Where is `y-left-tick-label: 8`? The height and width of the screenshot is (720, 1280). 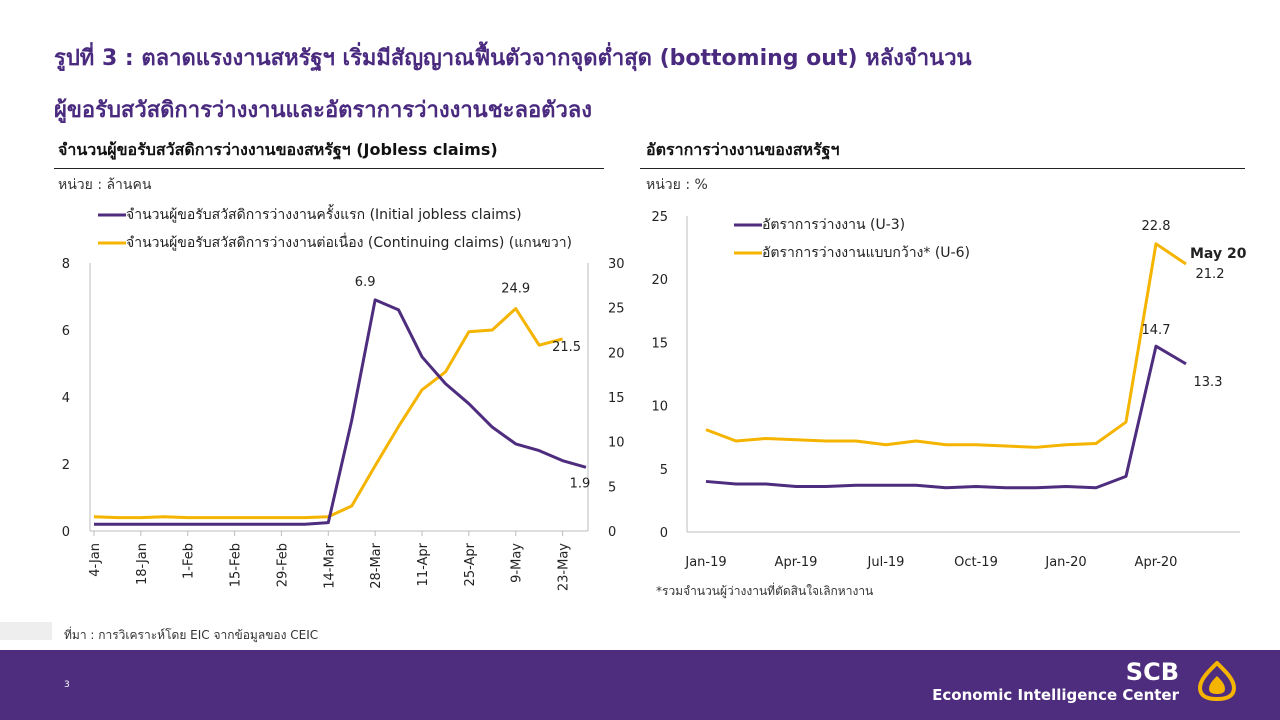 y-left-tick-label: 8 is located at coordinates (66, 264).